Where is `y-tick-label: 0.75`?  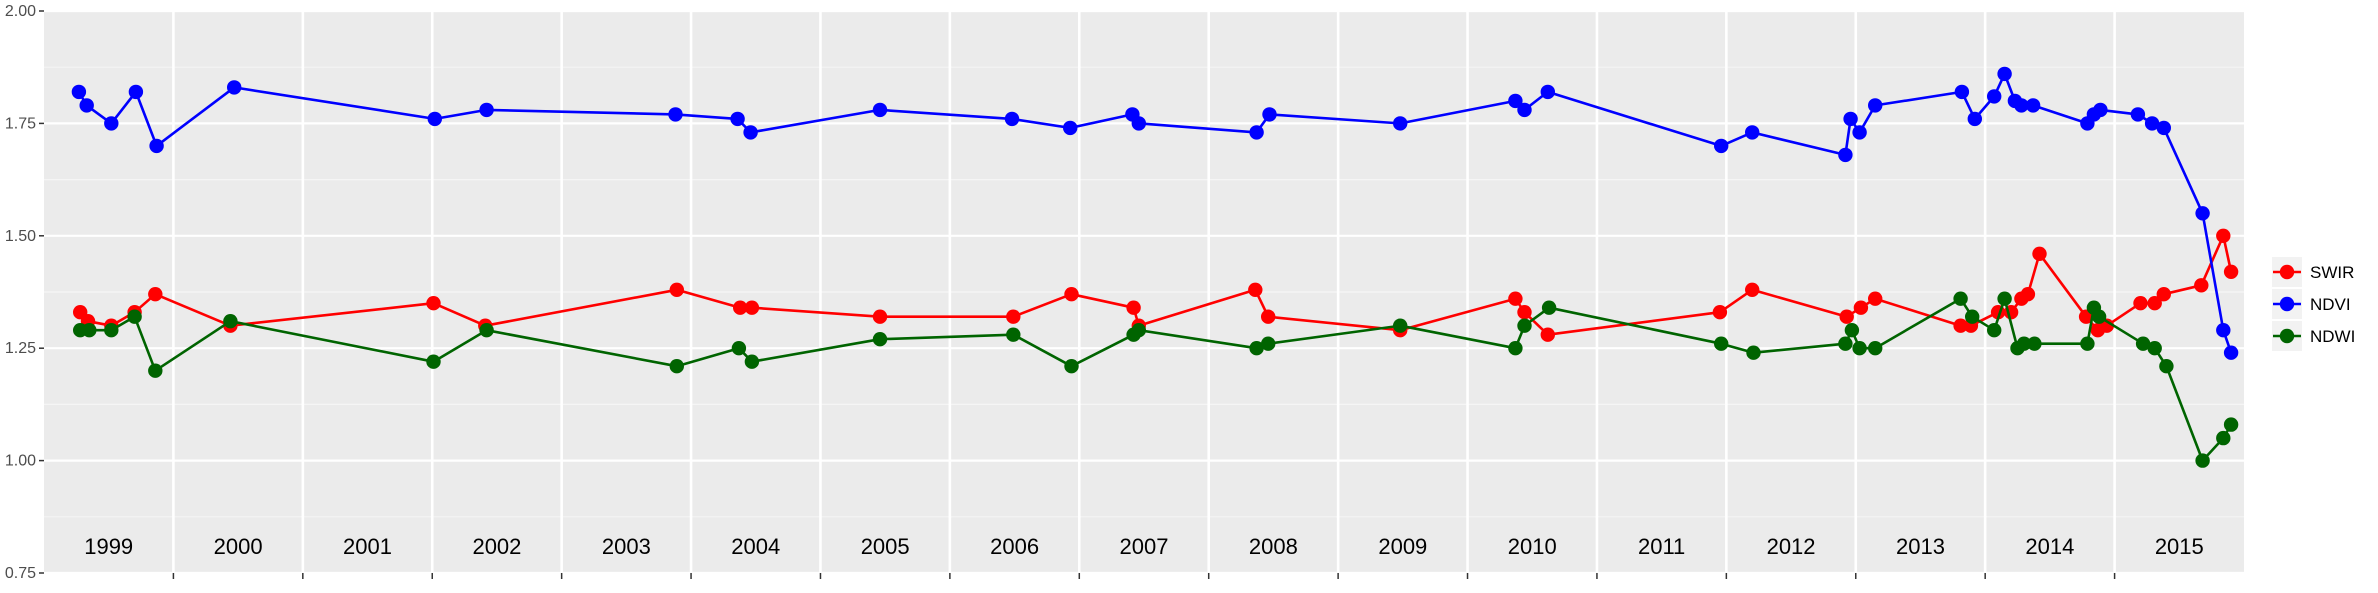
y-tick-label: 0.75 is located at coordinates (20, 573).